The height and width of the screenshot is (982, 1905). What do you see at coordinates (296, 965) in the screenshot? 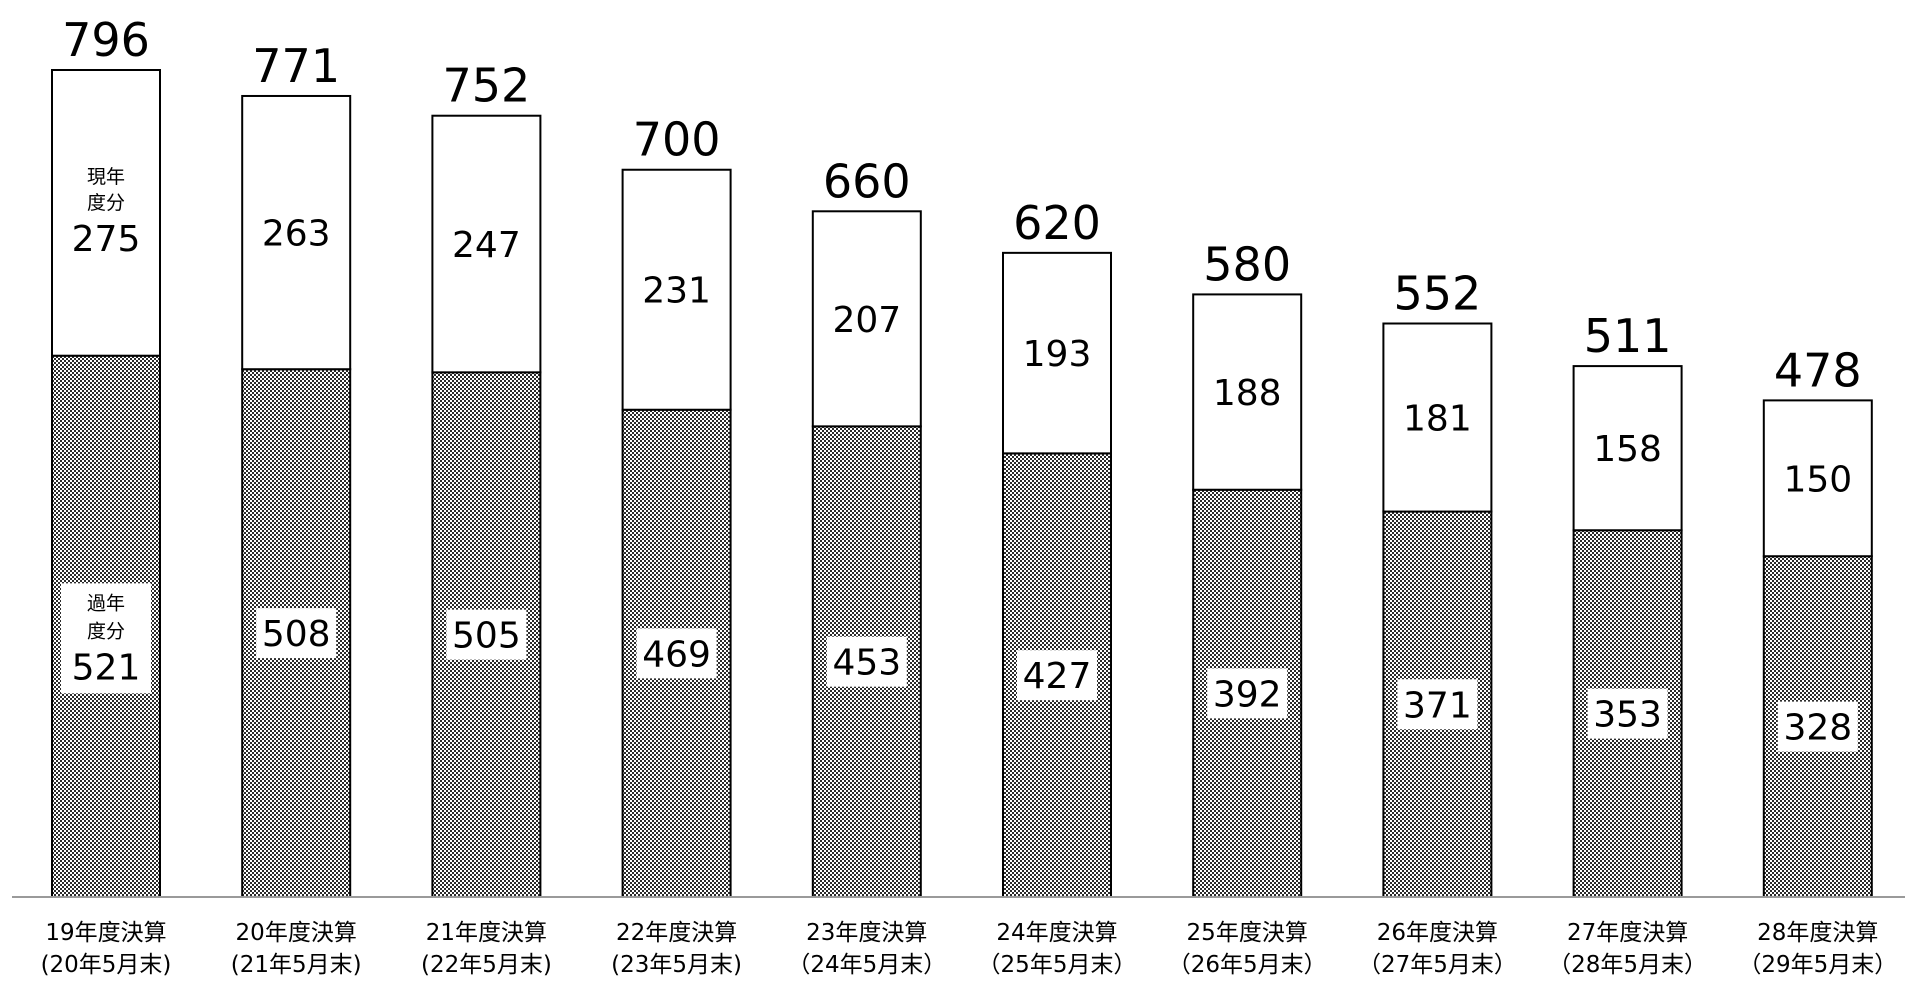
I see `category-tick-sublabel: (21年5月末)` at bounding box center [296, 965].